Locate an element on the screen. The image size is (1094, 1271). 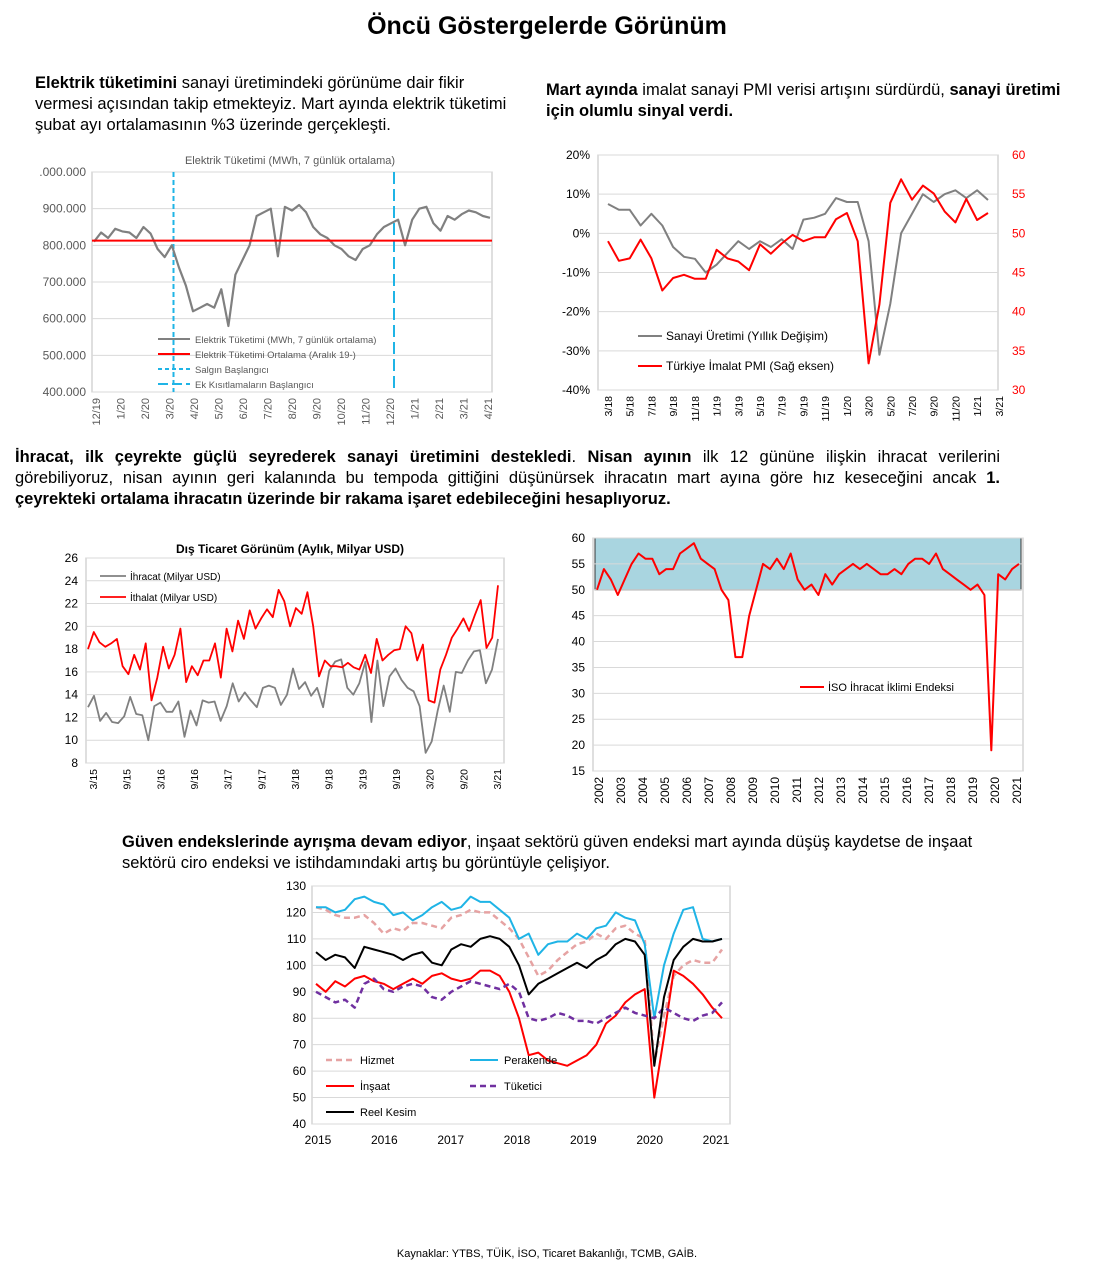
y-right-tick-label: 40 is located at coordinates (1019, 312).